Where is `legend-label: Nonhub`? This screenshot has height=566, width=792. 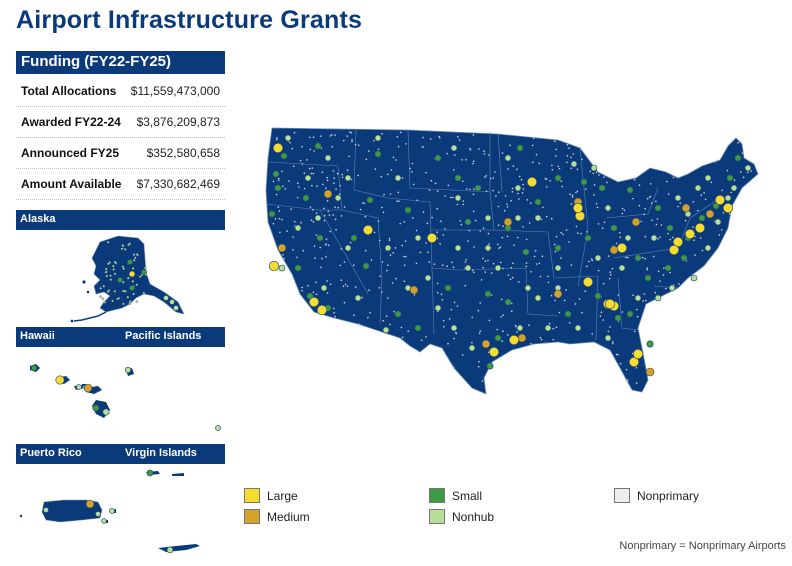 legend-label: Nonhub is located at coordinates (473, 516).